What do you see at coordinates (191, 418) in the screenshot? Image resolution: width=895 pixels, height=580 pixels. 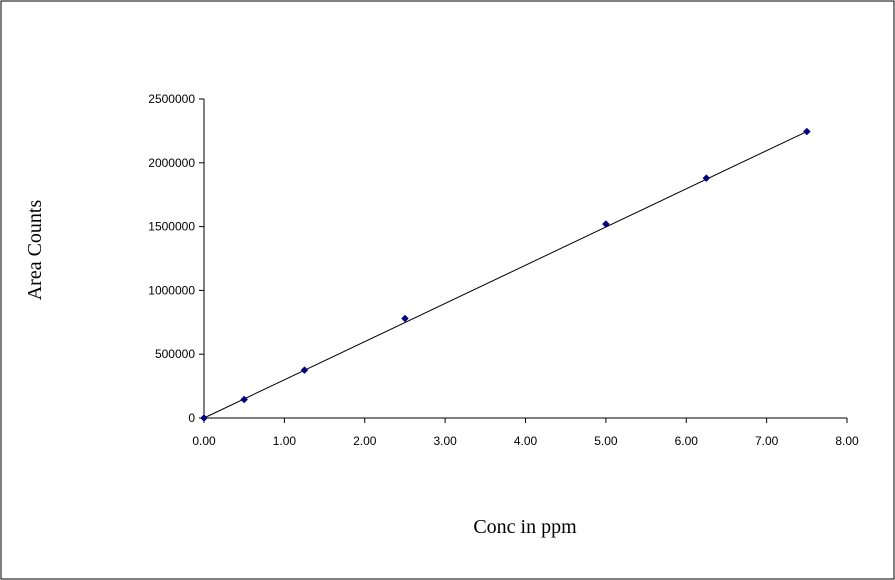 I see `y-tick-label: 0` at bounding box center [191, 418].